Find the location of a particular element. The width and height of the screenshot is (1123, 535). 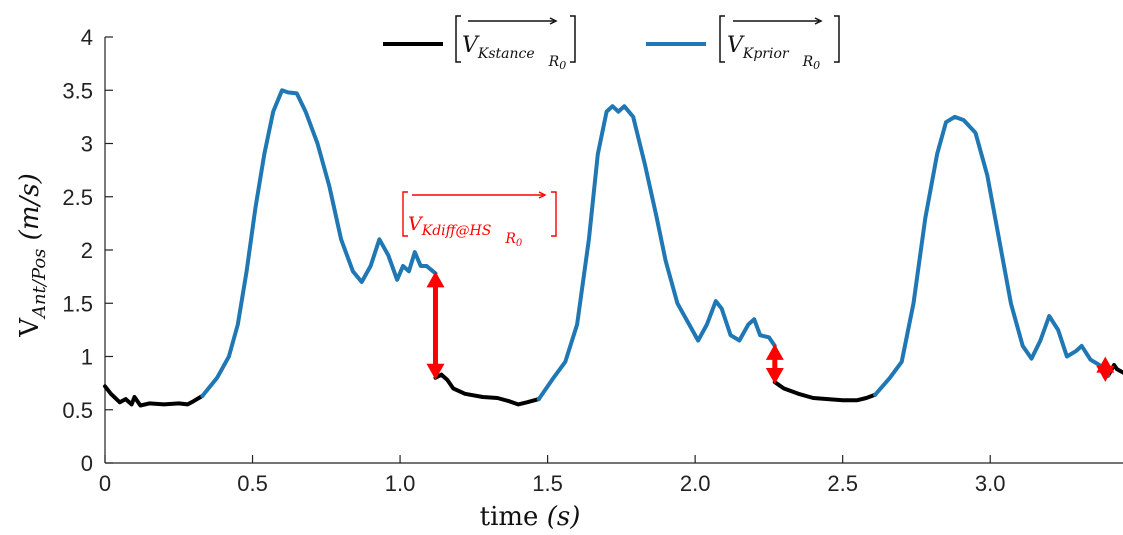

legend-stance-frame: R is located at coordinates (554, 62).